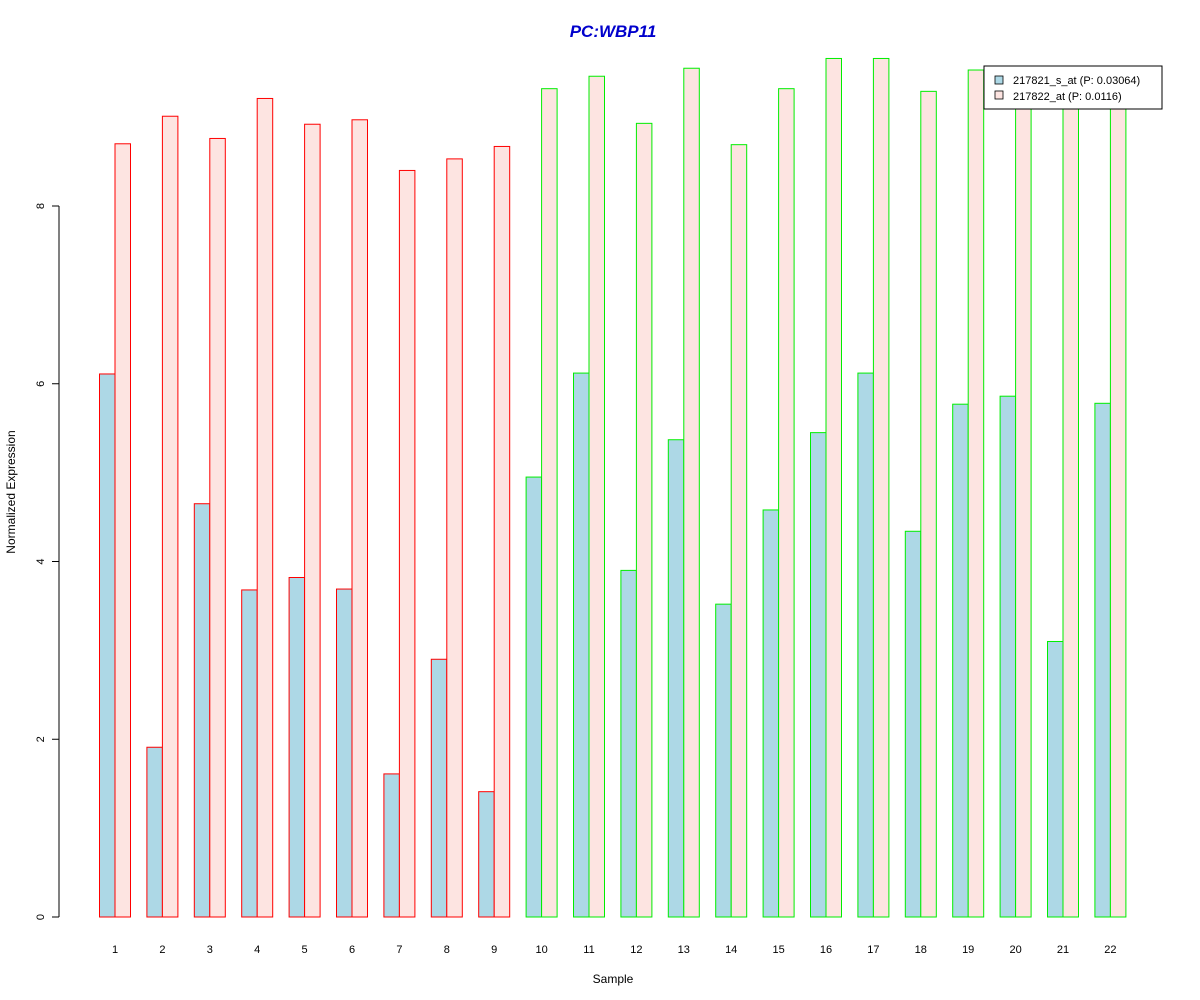 The image size is (1200, 1000). I want to click on x-tick-label: 11, so click(588, 950).